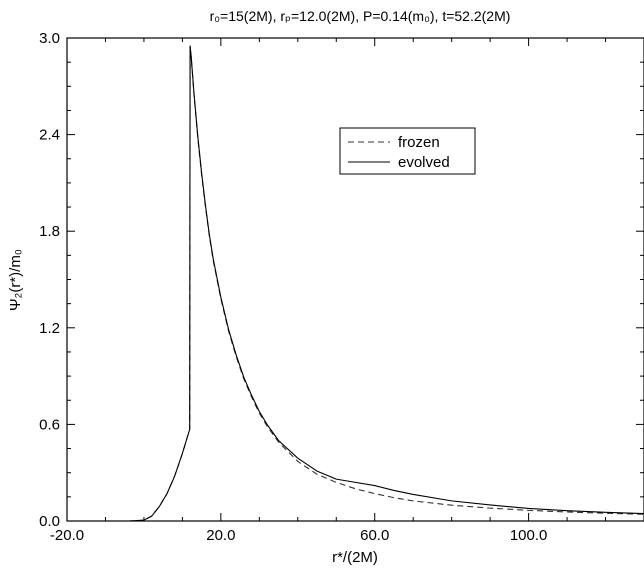 Image resolution: width=644 pixels, height=569 pixels. What do you see at coordinates (49, 231) in the screenshot?
I see `y-tick-label: 1.8` at bounding box center [49, 231].